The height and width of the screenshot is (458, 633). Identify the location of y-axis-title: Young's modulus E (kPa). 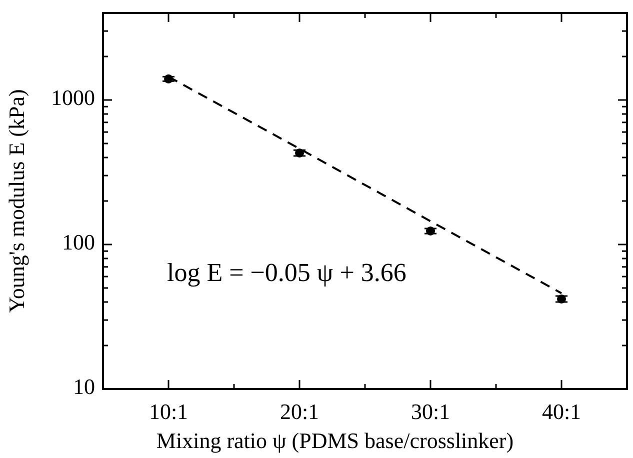
(16, 201).